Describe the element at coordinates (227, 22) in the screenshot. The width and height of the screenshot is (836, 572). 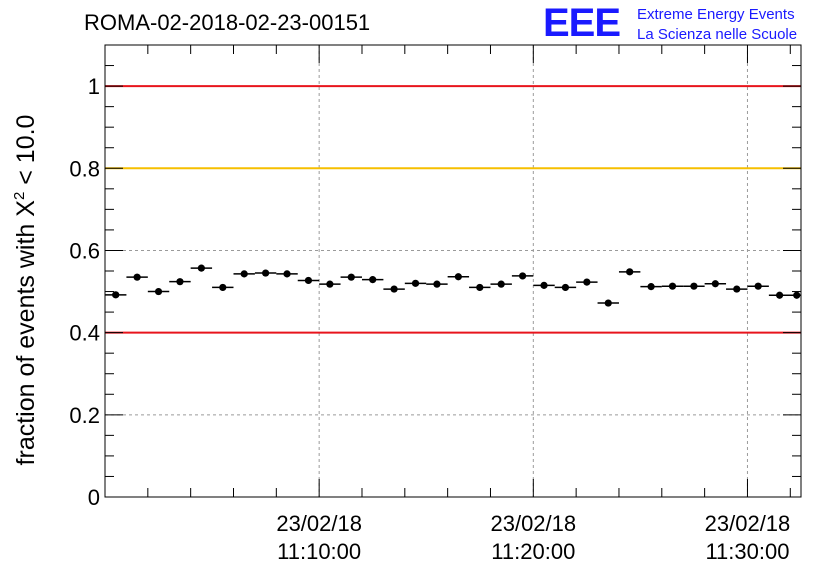
I see `chart-title: ROMA-02-2018-02-23-00151` at that location.